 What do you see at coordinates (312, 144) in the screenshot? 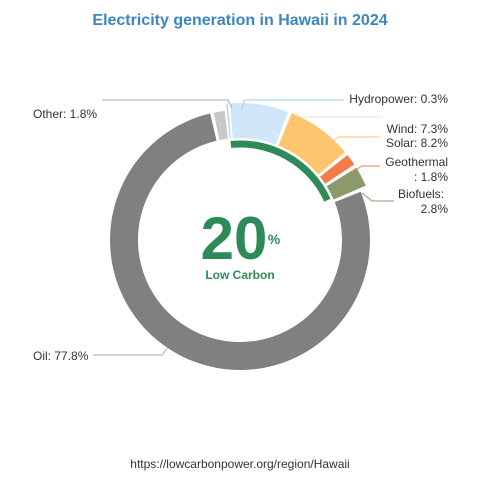
I see `slice-solar` at bounding box center [312, 144].